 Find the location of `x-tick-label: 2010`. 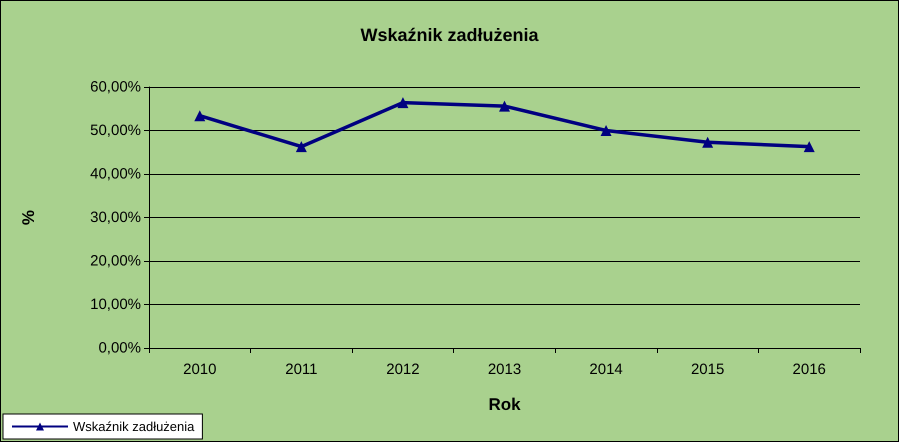

x-tick-label: 2010 is located at coordinates (199, 369).